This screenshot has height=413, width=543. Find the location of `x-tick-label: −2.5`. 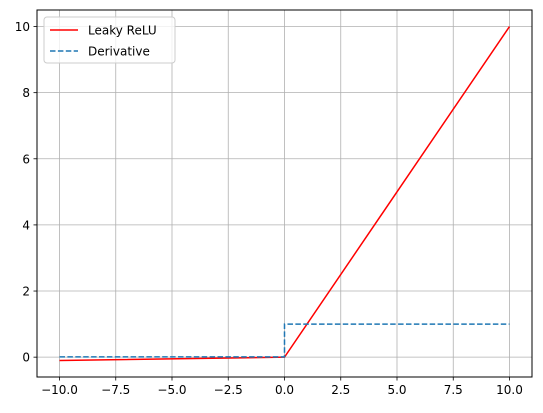

x-tick-label: −2.5 is located at coordinates (228, 390).